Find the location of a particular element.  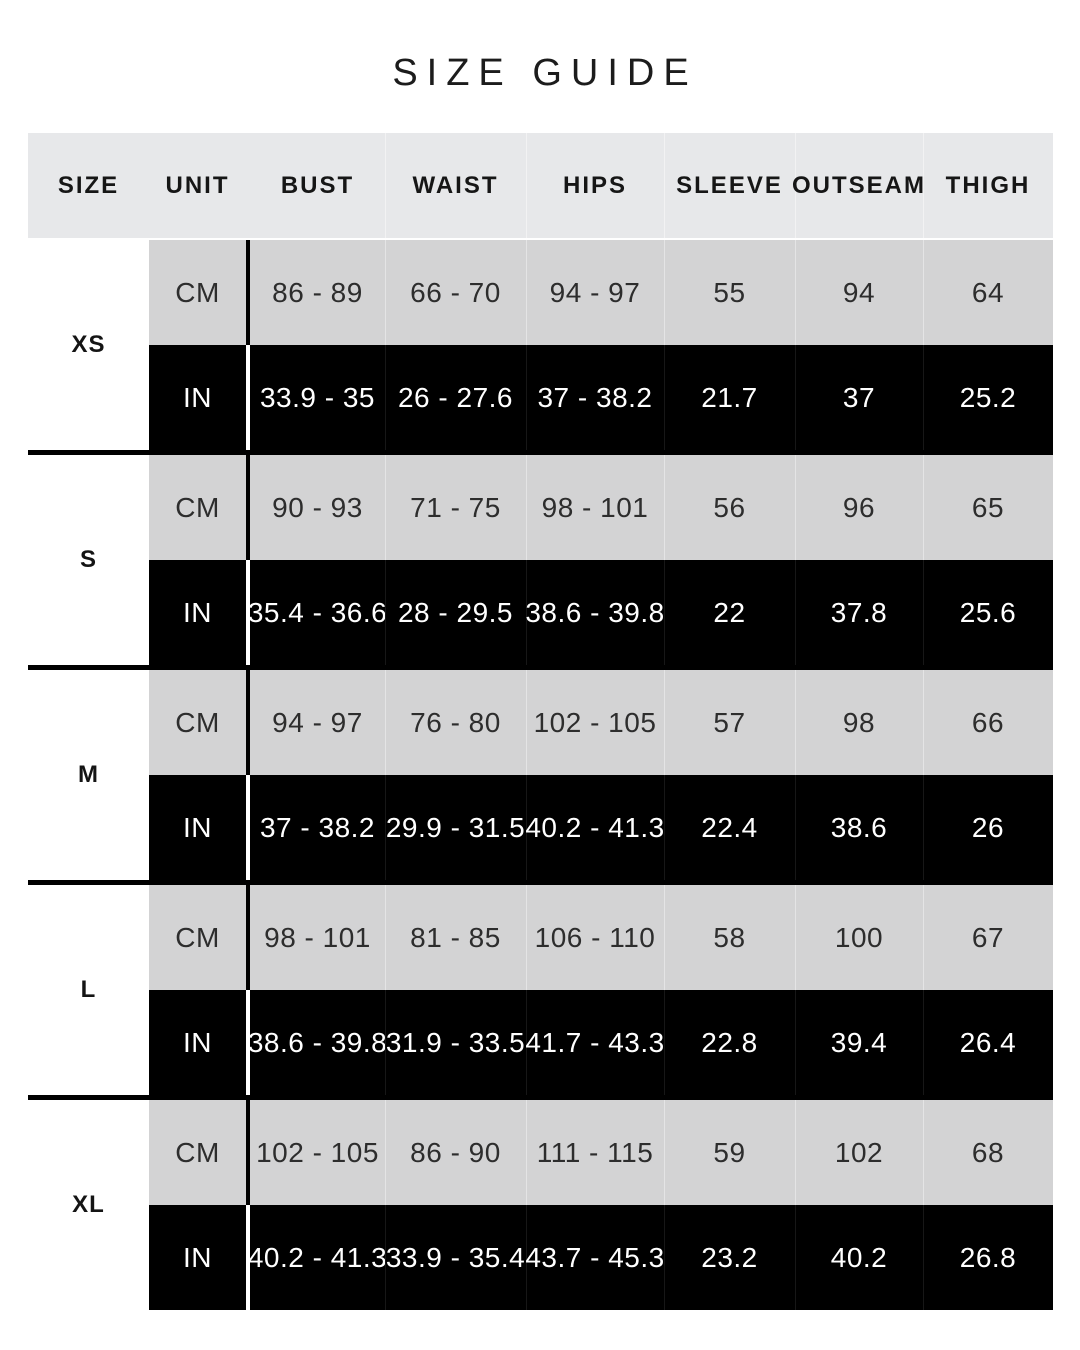

cell-outseam: 102 is located at coordinates (859, 1152).